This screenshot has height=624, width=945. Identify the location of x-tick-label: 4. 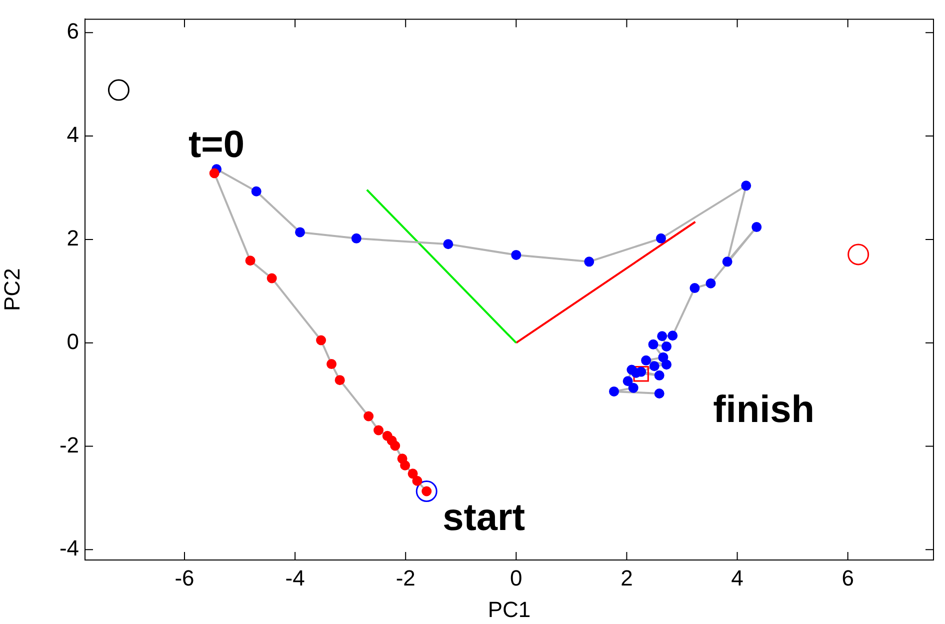
(737, 577).